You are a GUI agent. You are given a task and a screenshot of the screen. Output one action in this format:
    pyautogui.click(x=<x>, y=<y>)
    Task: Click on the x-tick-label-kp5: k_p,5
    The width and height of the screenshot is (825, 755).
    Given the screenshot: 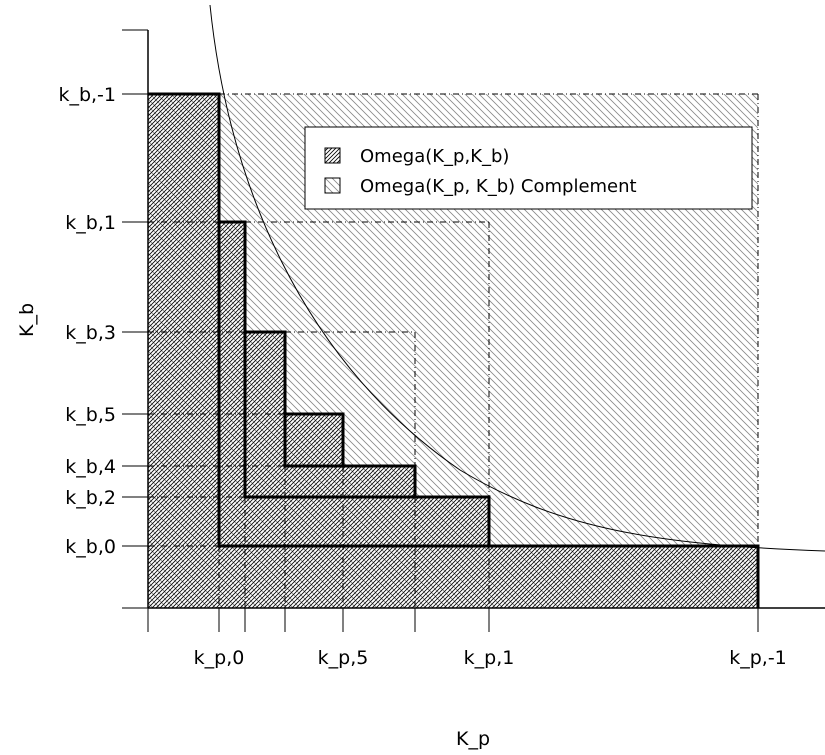 What is the action you would take?
    pyautogui.click(x=343, y=658)
    